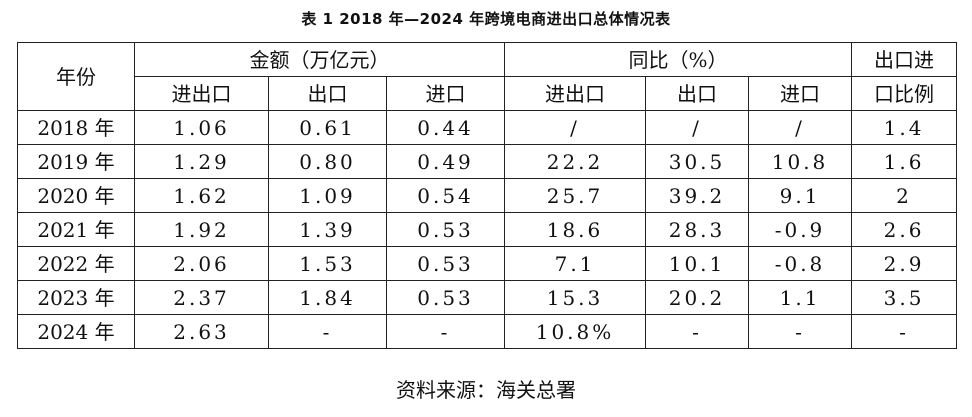 The height and width of the screenshot is (417, 972). Describe the element at coordinates (697, 297) in the screenshot. I see `cell-yoy-export: 20.2` at that location.